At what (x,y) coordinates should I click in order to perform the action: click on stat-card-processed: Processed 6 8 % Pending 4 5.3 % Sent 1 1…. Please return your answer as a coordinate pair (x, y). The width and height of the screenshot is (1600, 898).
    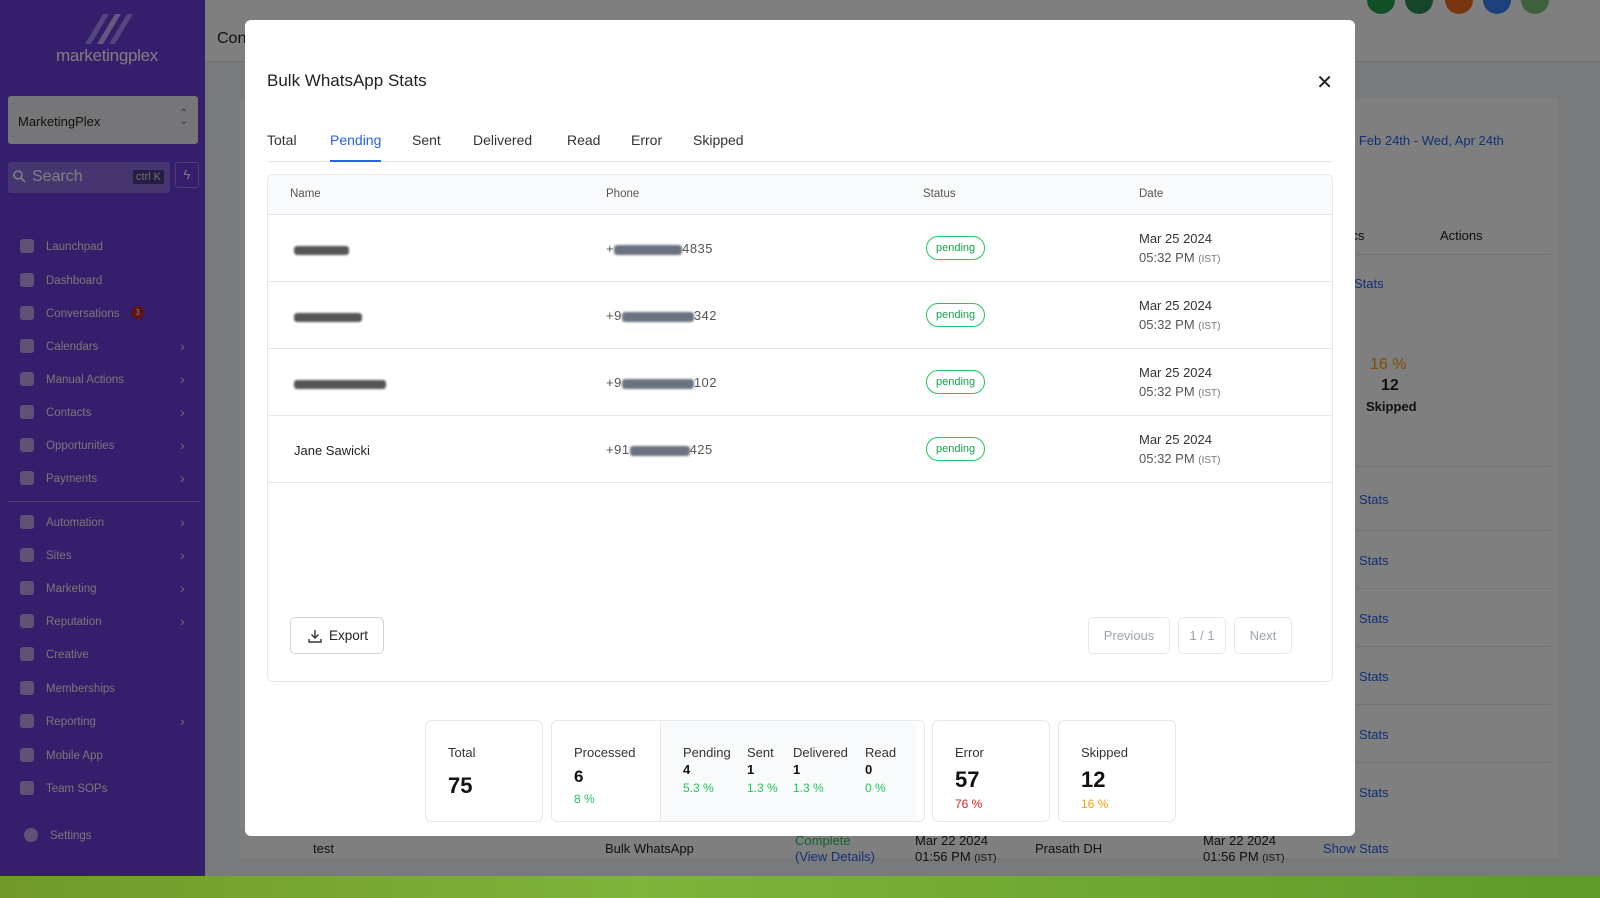
    Looking at the image, I should click on (738, 771).